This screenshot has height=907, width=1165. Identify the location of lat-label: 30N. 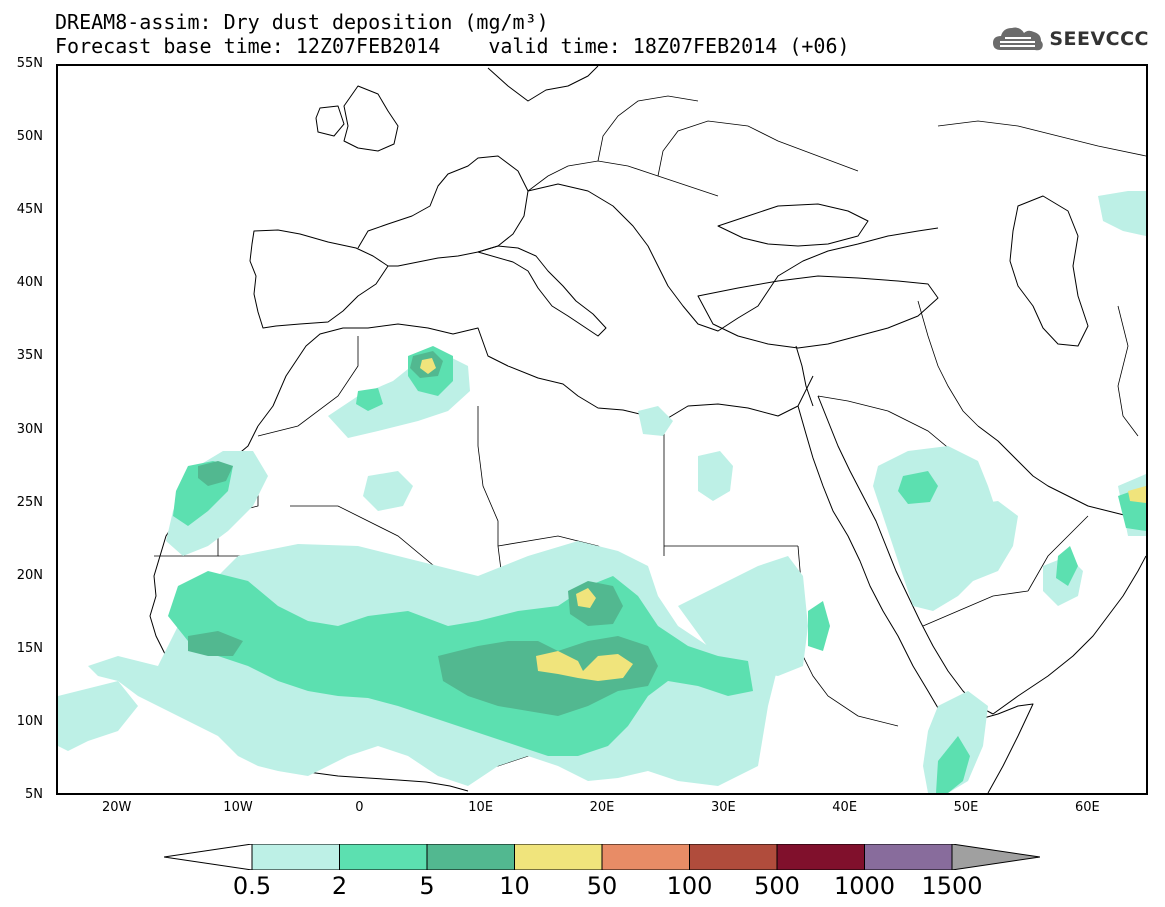
(29, 429).